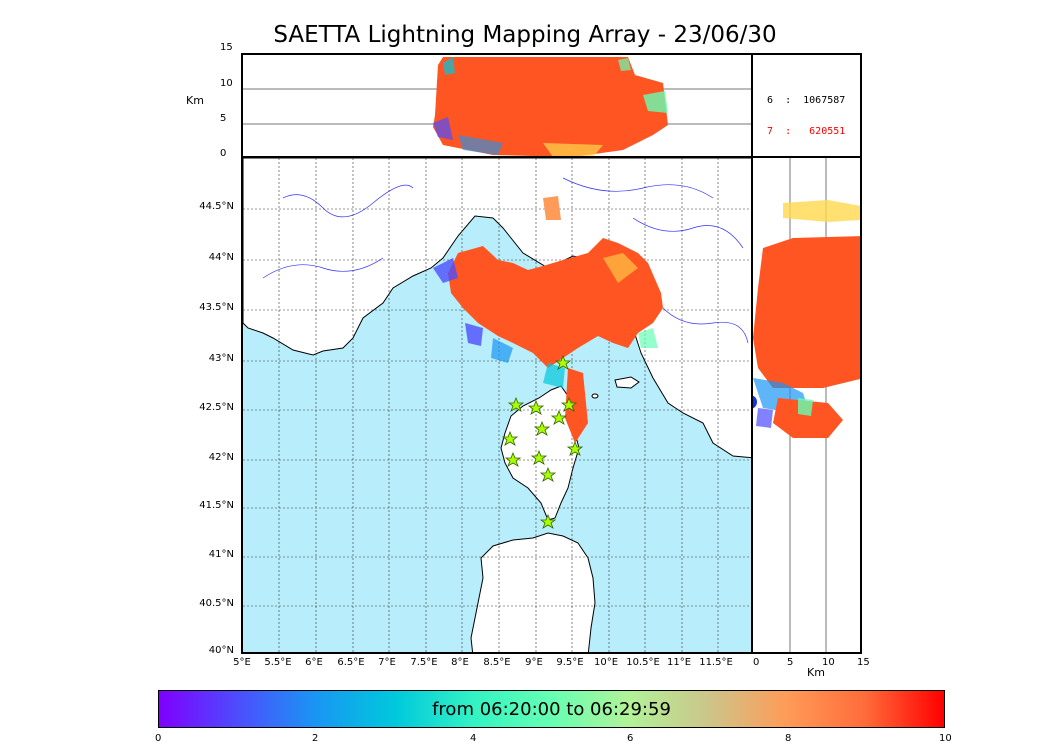  What do you see at coordinates (790, 662) in the screenshot?
I see `side-axis-tick: 5` at bounding box center [790, 662].